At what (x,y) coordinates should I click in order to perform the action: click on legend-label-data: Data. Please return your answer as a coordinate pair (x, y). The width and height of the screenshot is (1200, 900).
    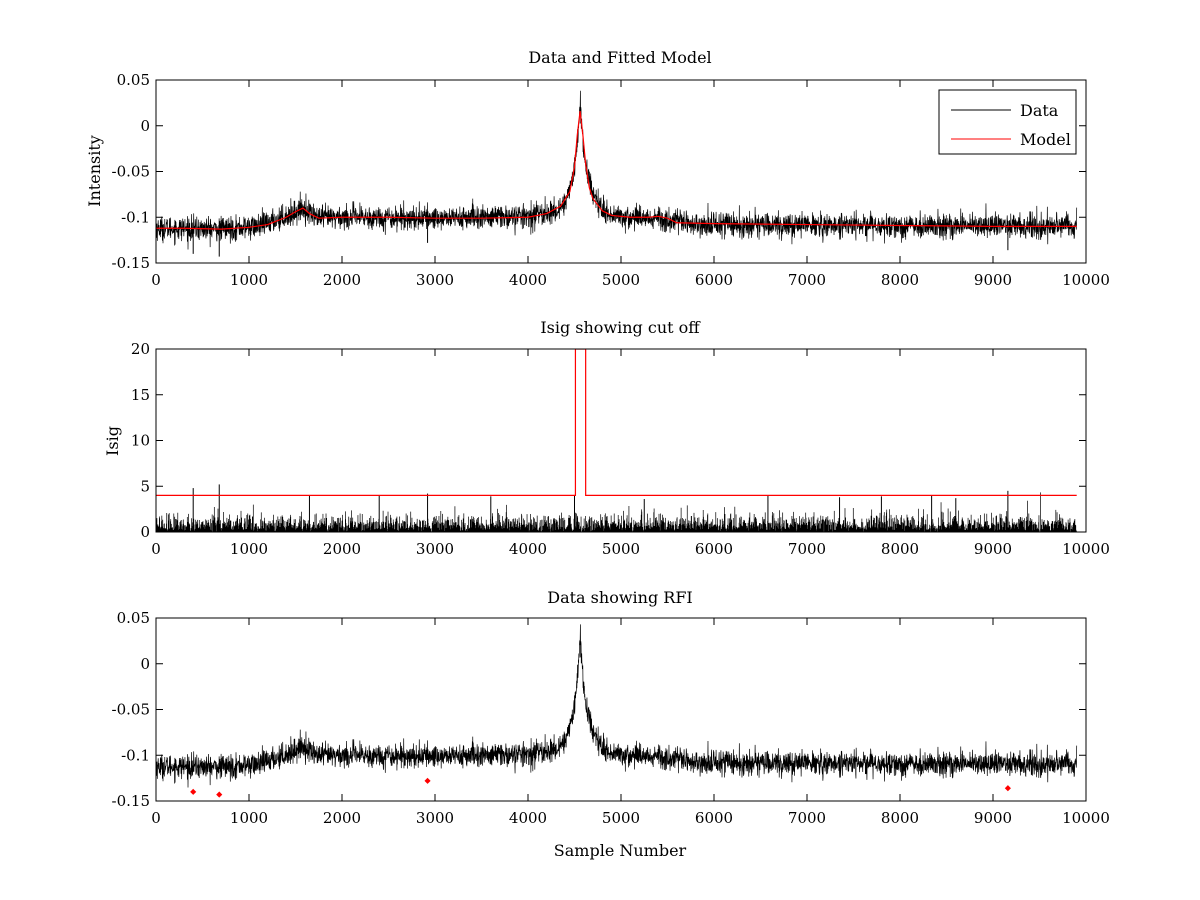
    Looking at the image, I should click on (1039, 110).